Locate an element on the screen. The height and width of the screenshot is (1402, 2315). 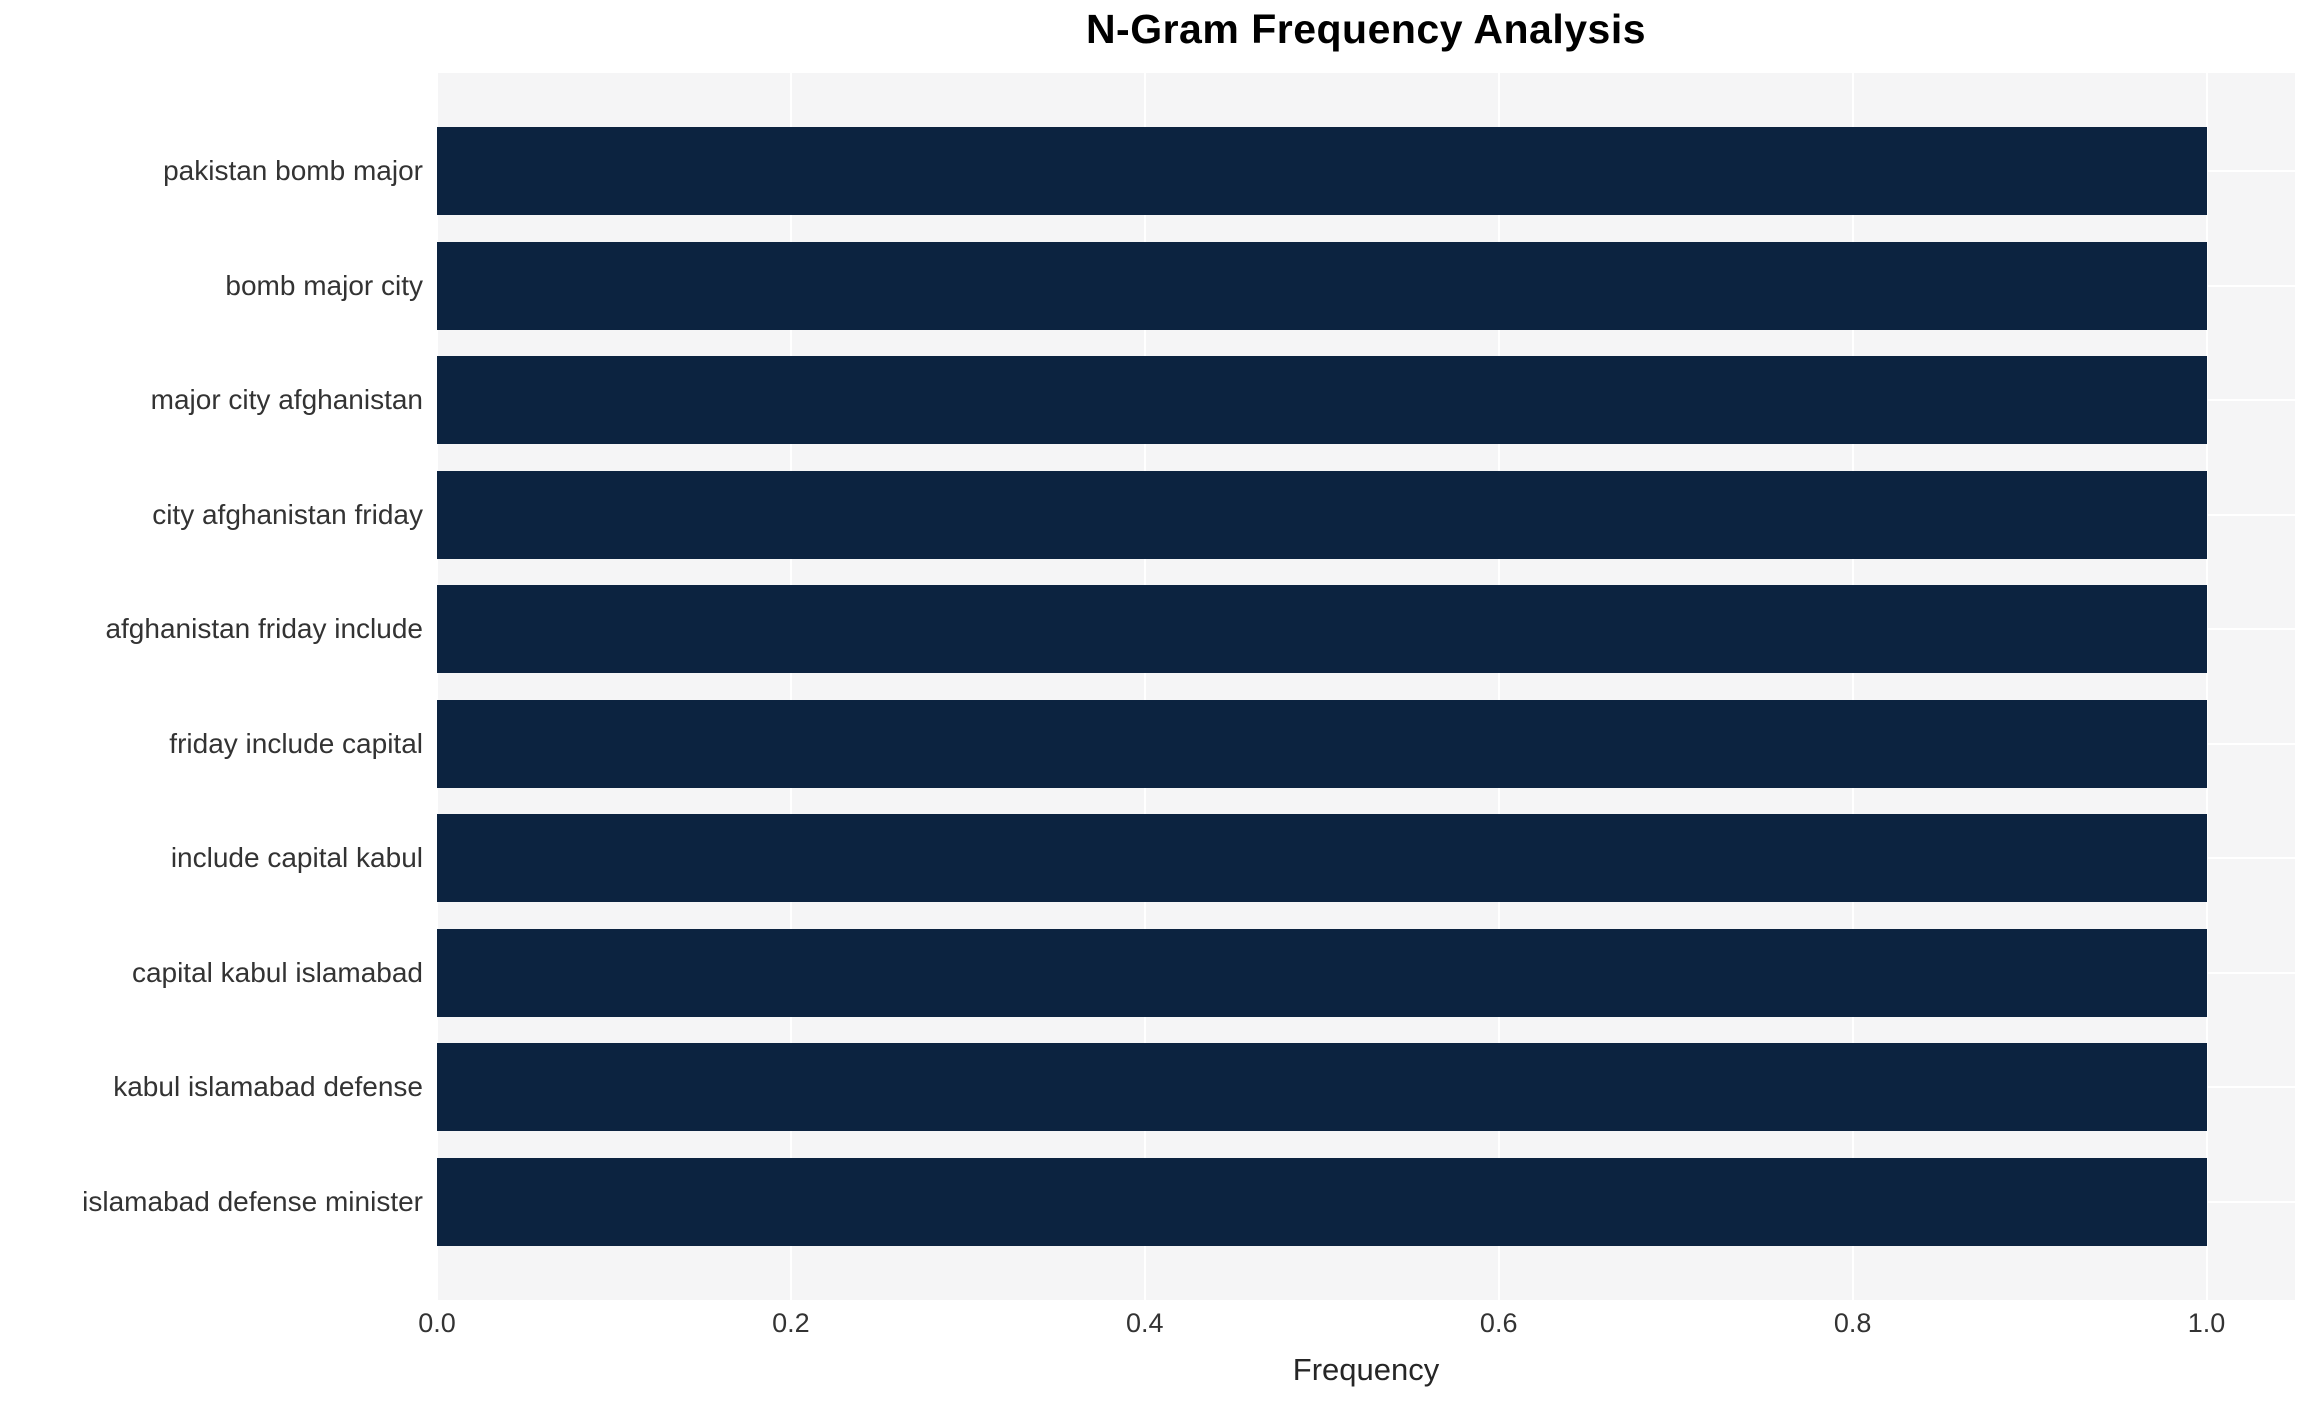
x-tick-label: 0.6 is located at coordinates (1498, 1323).